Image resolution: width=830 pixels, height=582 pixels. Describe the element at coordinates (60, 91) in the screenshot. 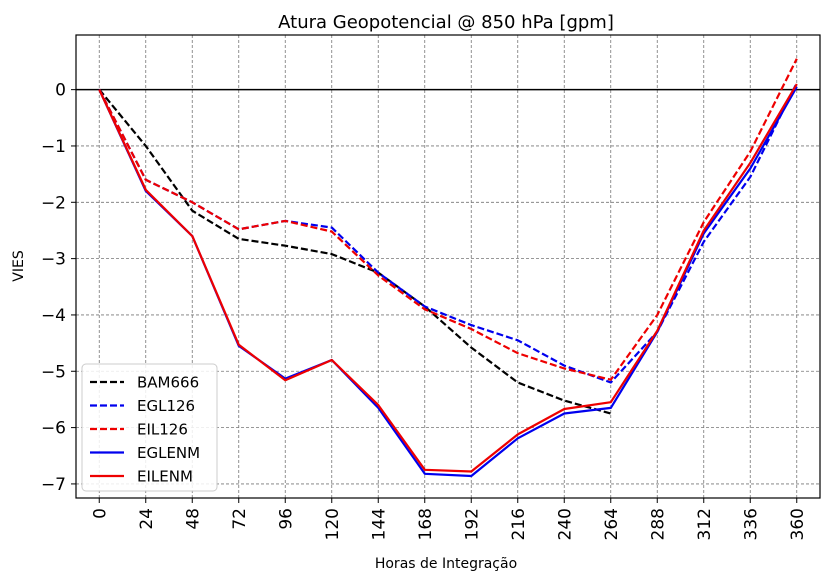

I see `y-tick-label: 0` at that location.